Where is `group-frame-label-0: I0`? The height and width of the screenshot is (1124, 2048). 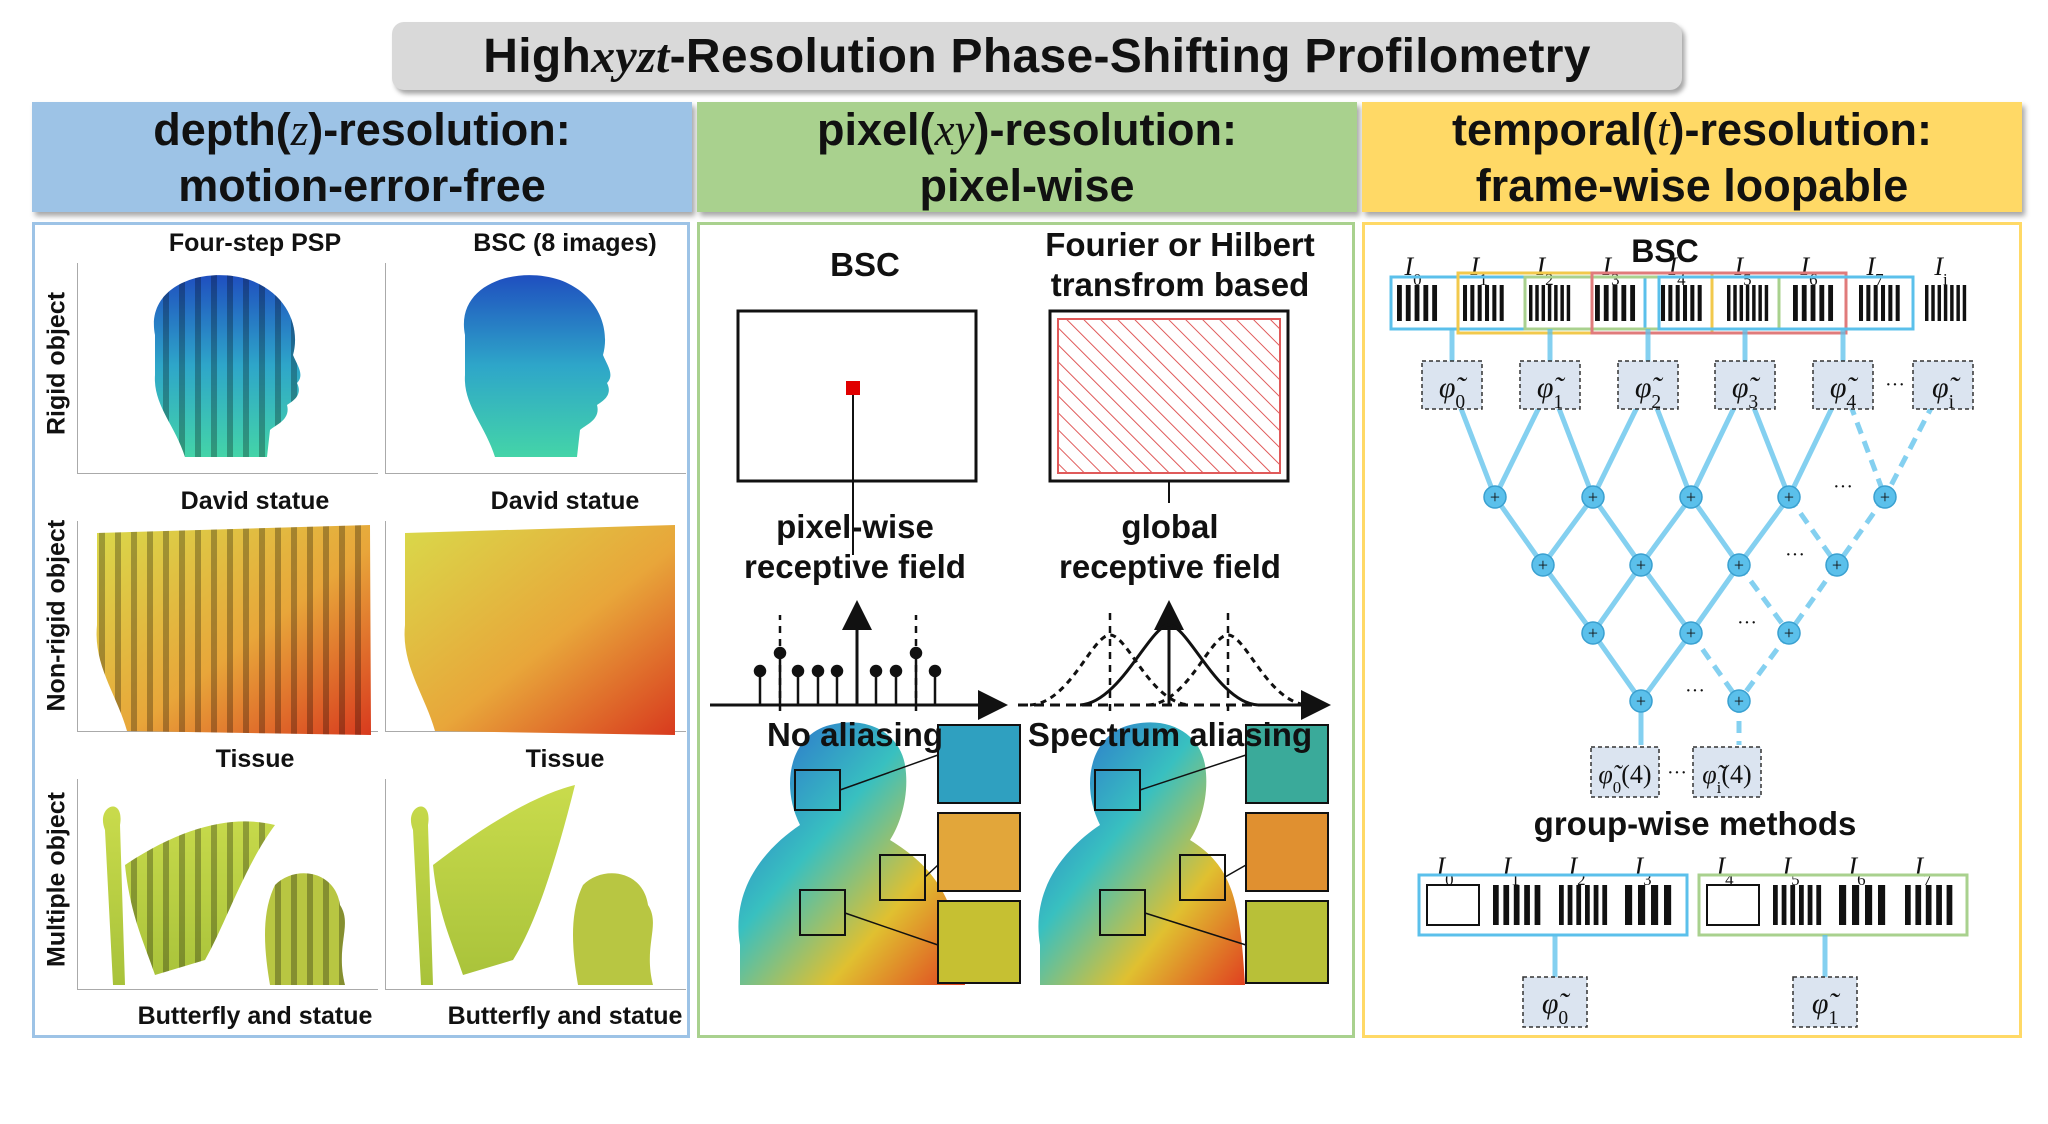 group-frame-label-0: I0 is located at coordinates (1444, 870).